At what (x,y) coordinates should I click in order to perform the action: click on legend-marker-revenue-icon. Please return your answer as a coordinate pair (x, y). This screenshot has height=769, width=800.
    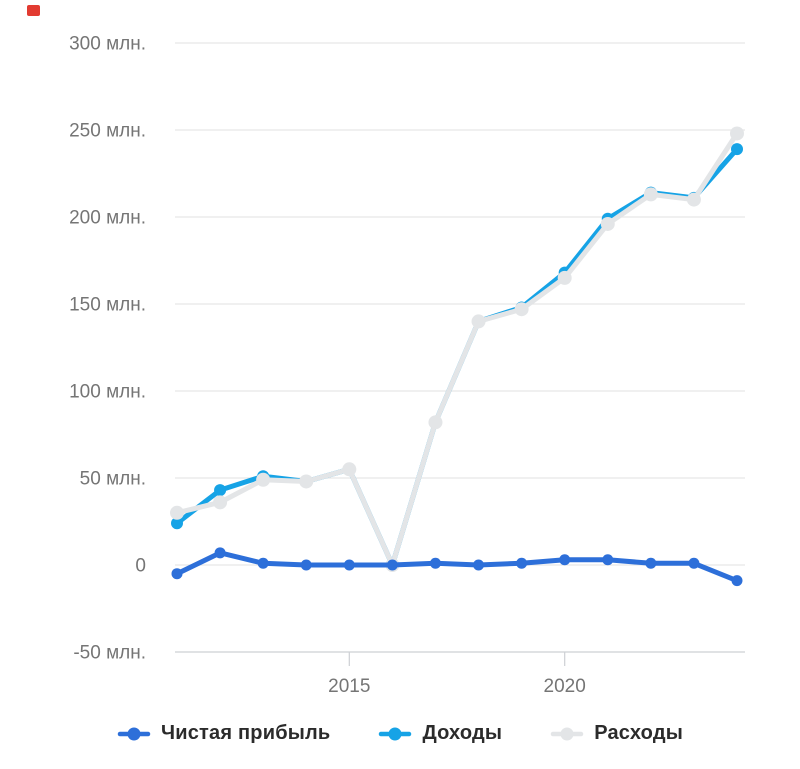
    Looking at the image, I should click on (395, 733).